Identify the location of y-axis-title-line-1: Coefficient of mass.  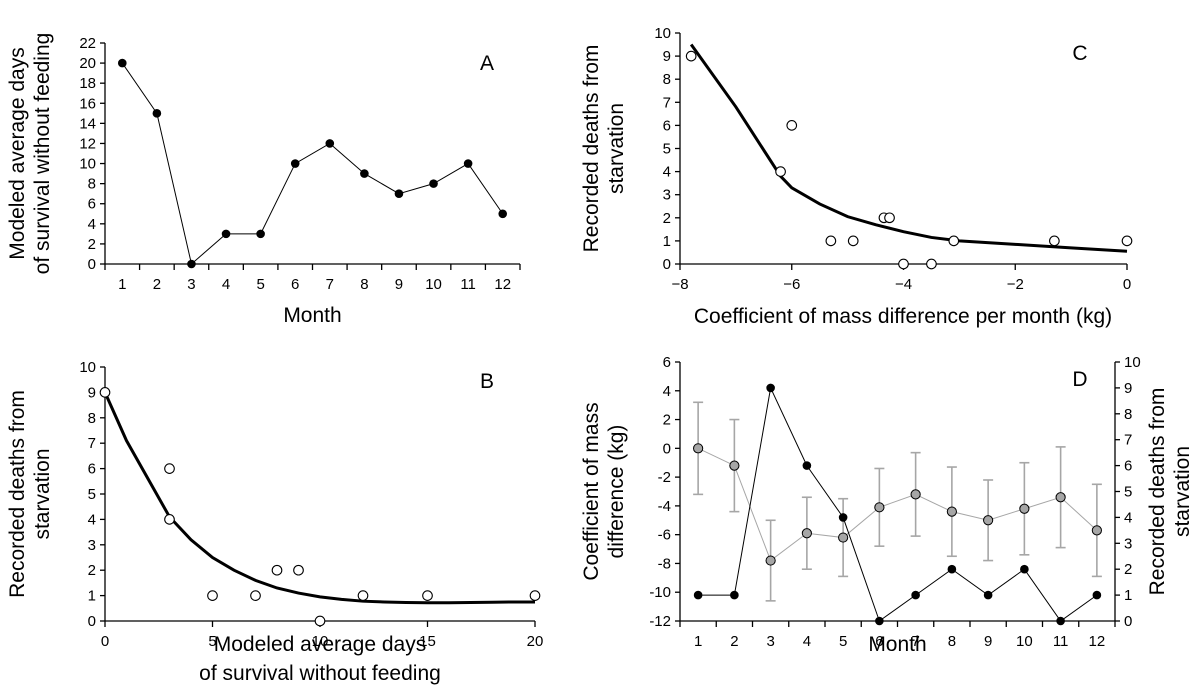
(591, 491).